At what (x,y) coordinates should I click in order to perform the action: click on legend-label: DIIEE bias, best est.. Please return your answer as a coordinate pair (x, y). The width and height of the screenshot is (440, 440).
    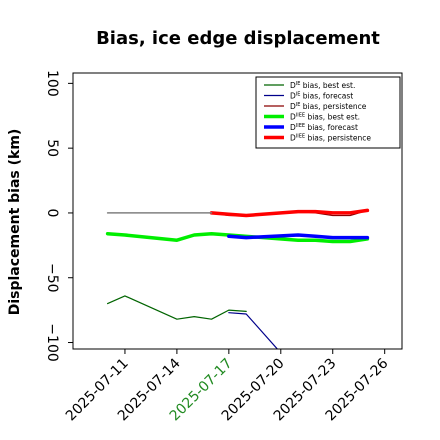
    Looking at the image, I should click on (325, 117).